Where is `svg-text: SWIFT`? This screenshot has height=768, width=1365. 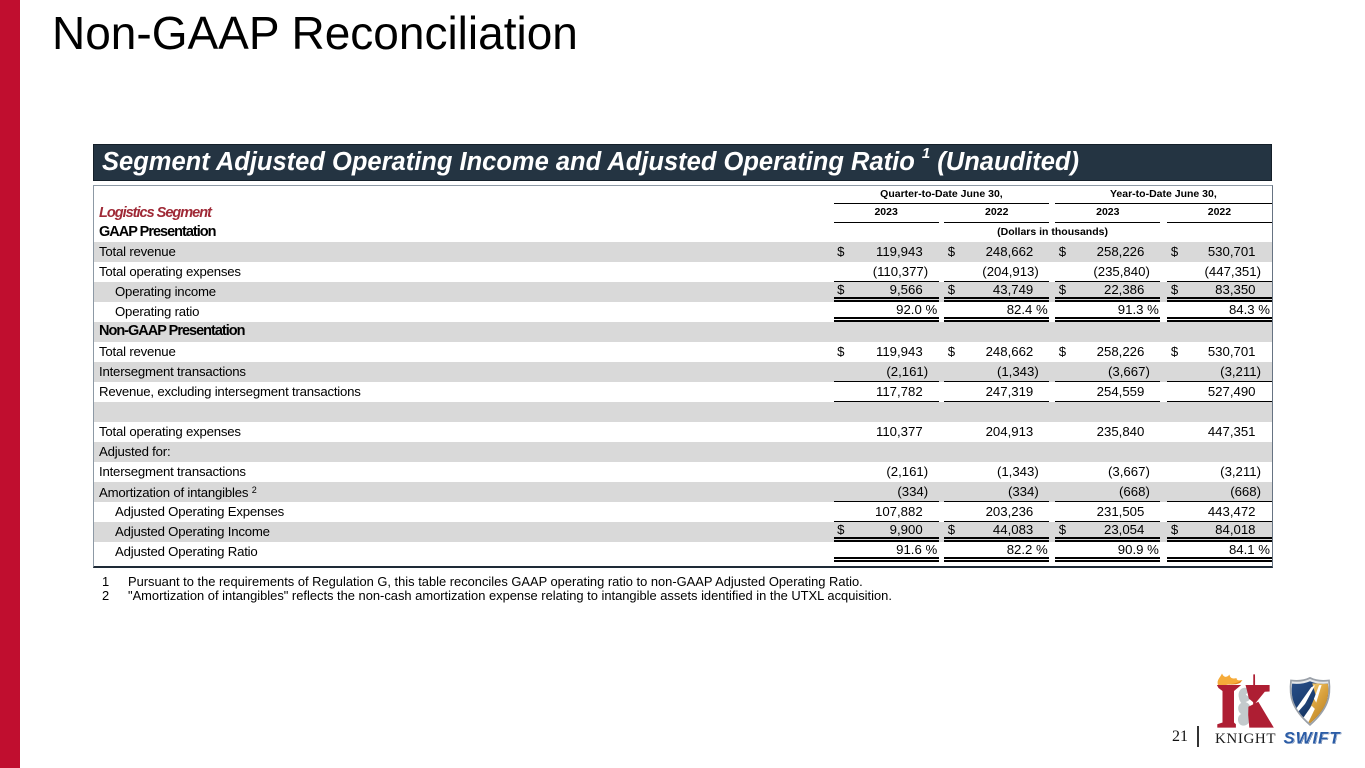
svg-text: SWIFT is located at coordinates (1313, 738).